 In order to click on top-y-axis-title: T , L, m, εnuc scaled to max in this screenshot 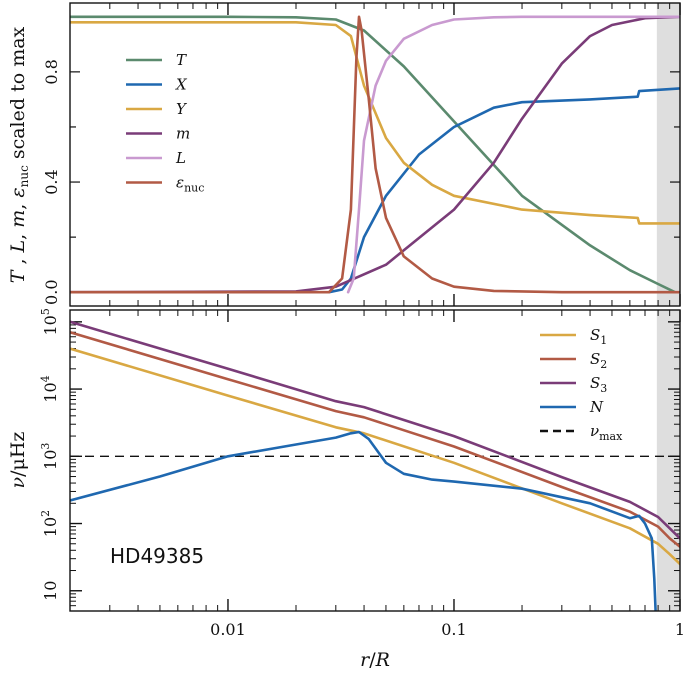, I will do `click(19, 154)`.